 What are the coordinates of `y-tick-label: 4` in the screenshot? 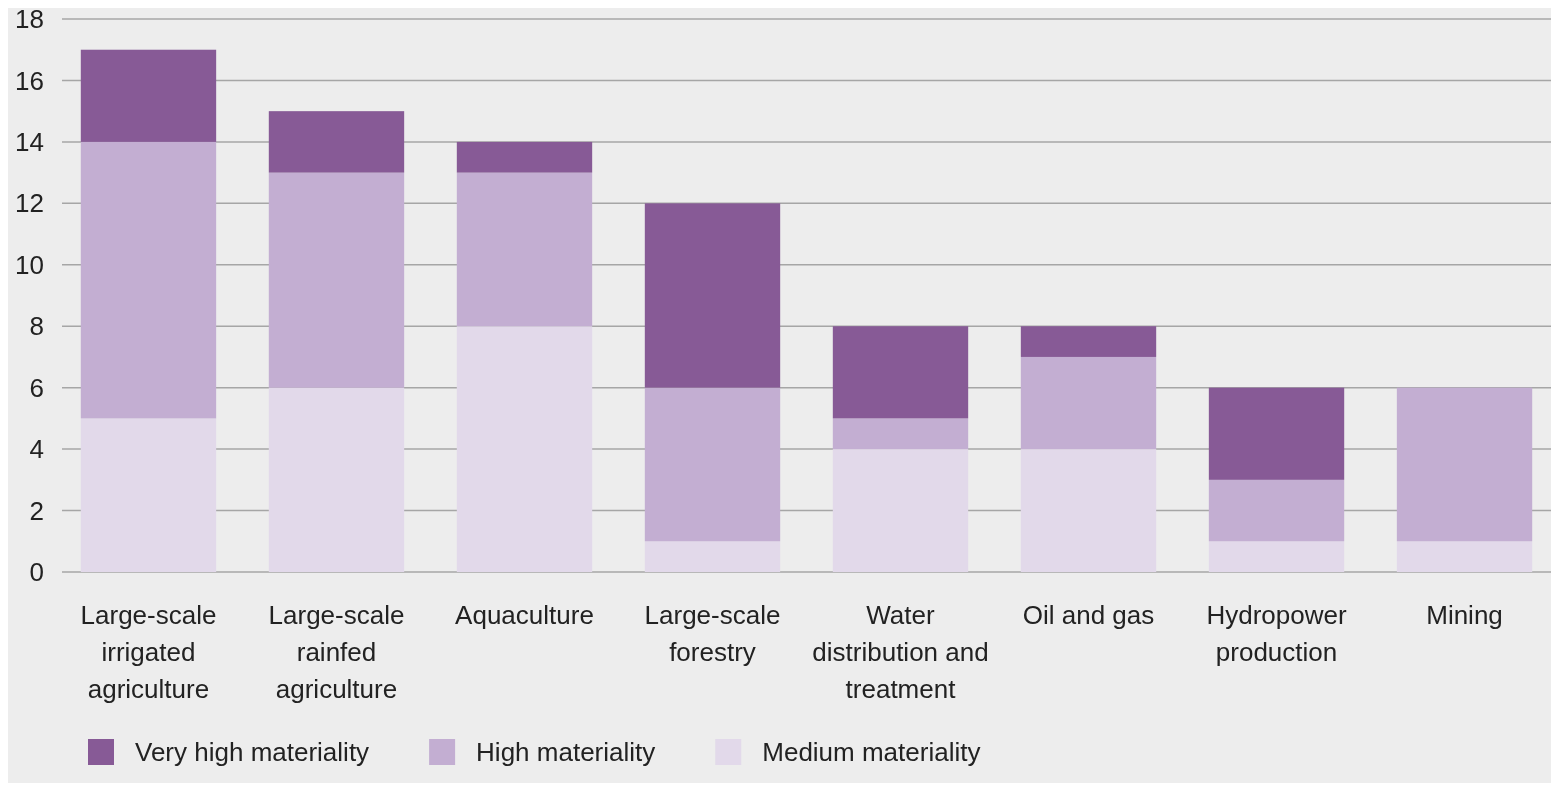 It's located at (36, 449).